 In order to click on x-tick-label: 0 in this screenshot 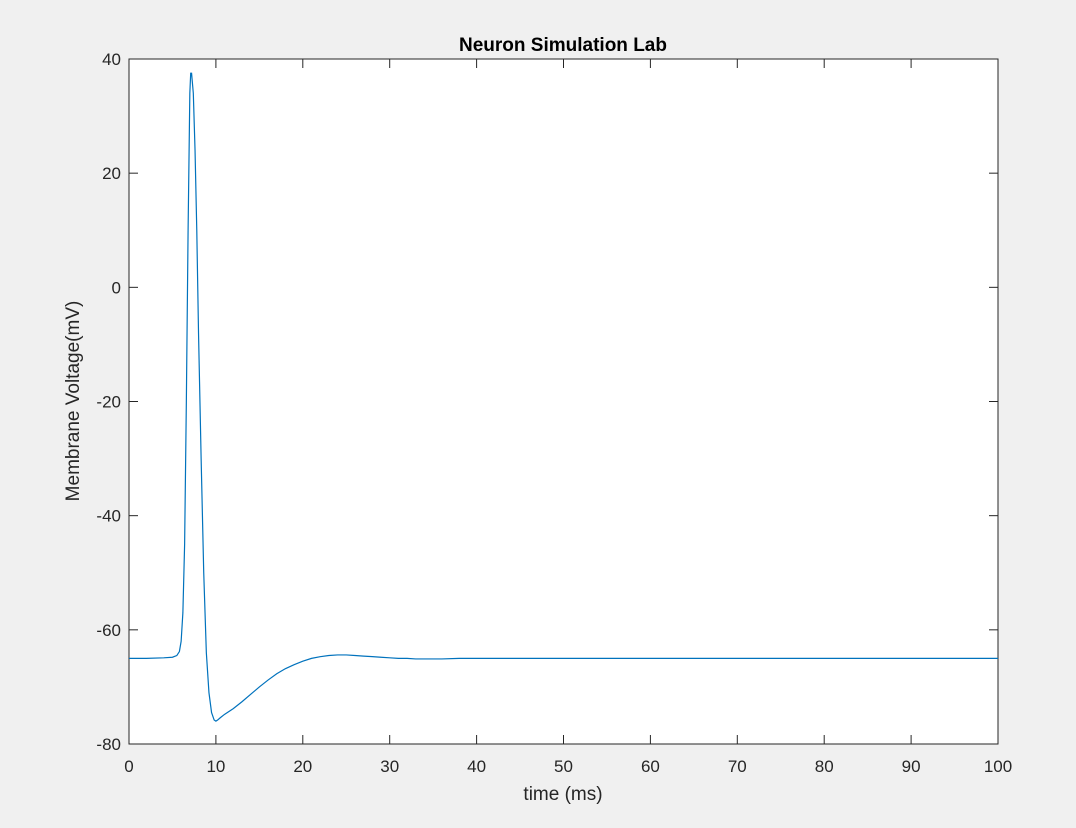, I will do `click(128, 766)`.